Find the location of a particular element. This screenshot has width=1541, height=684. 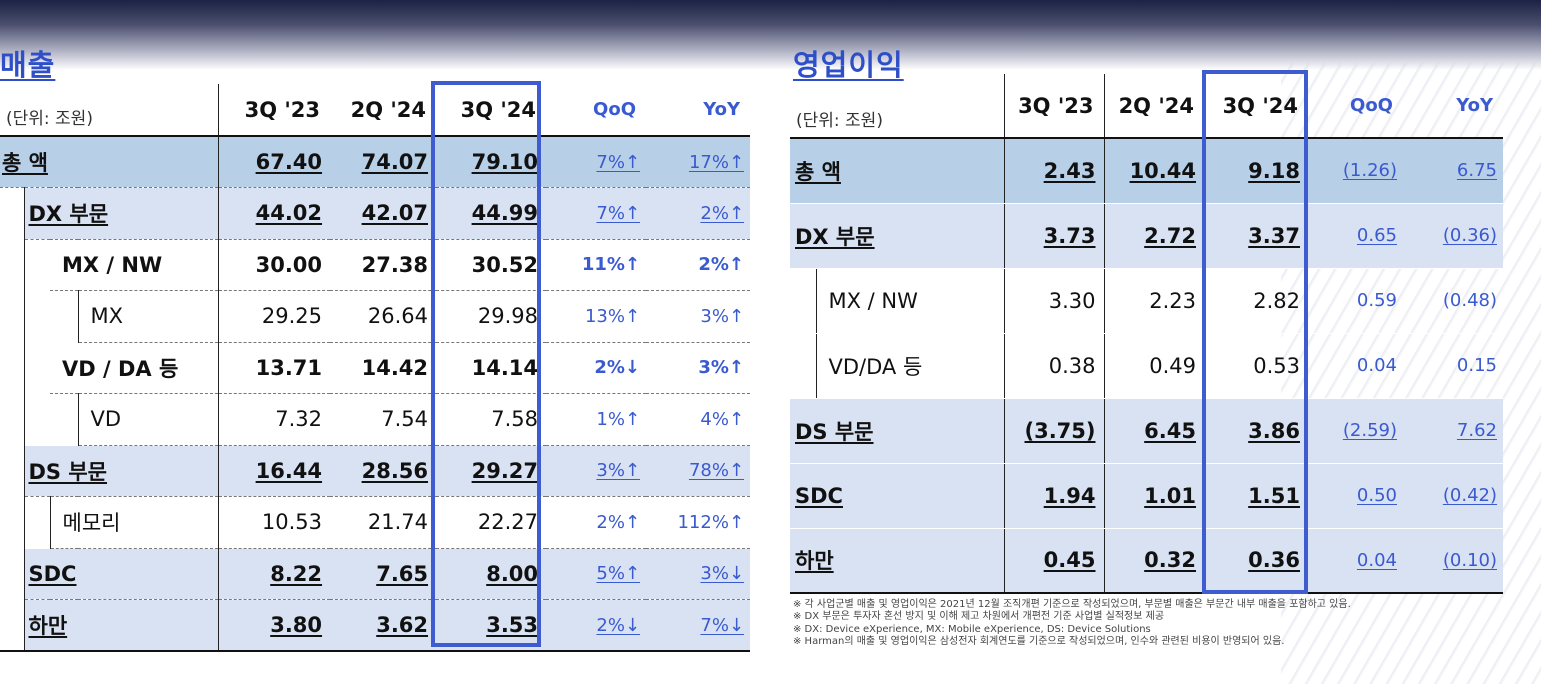

cell-yoy: 17%↑ is located at coordinates (698, 162).